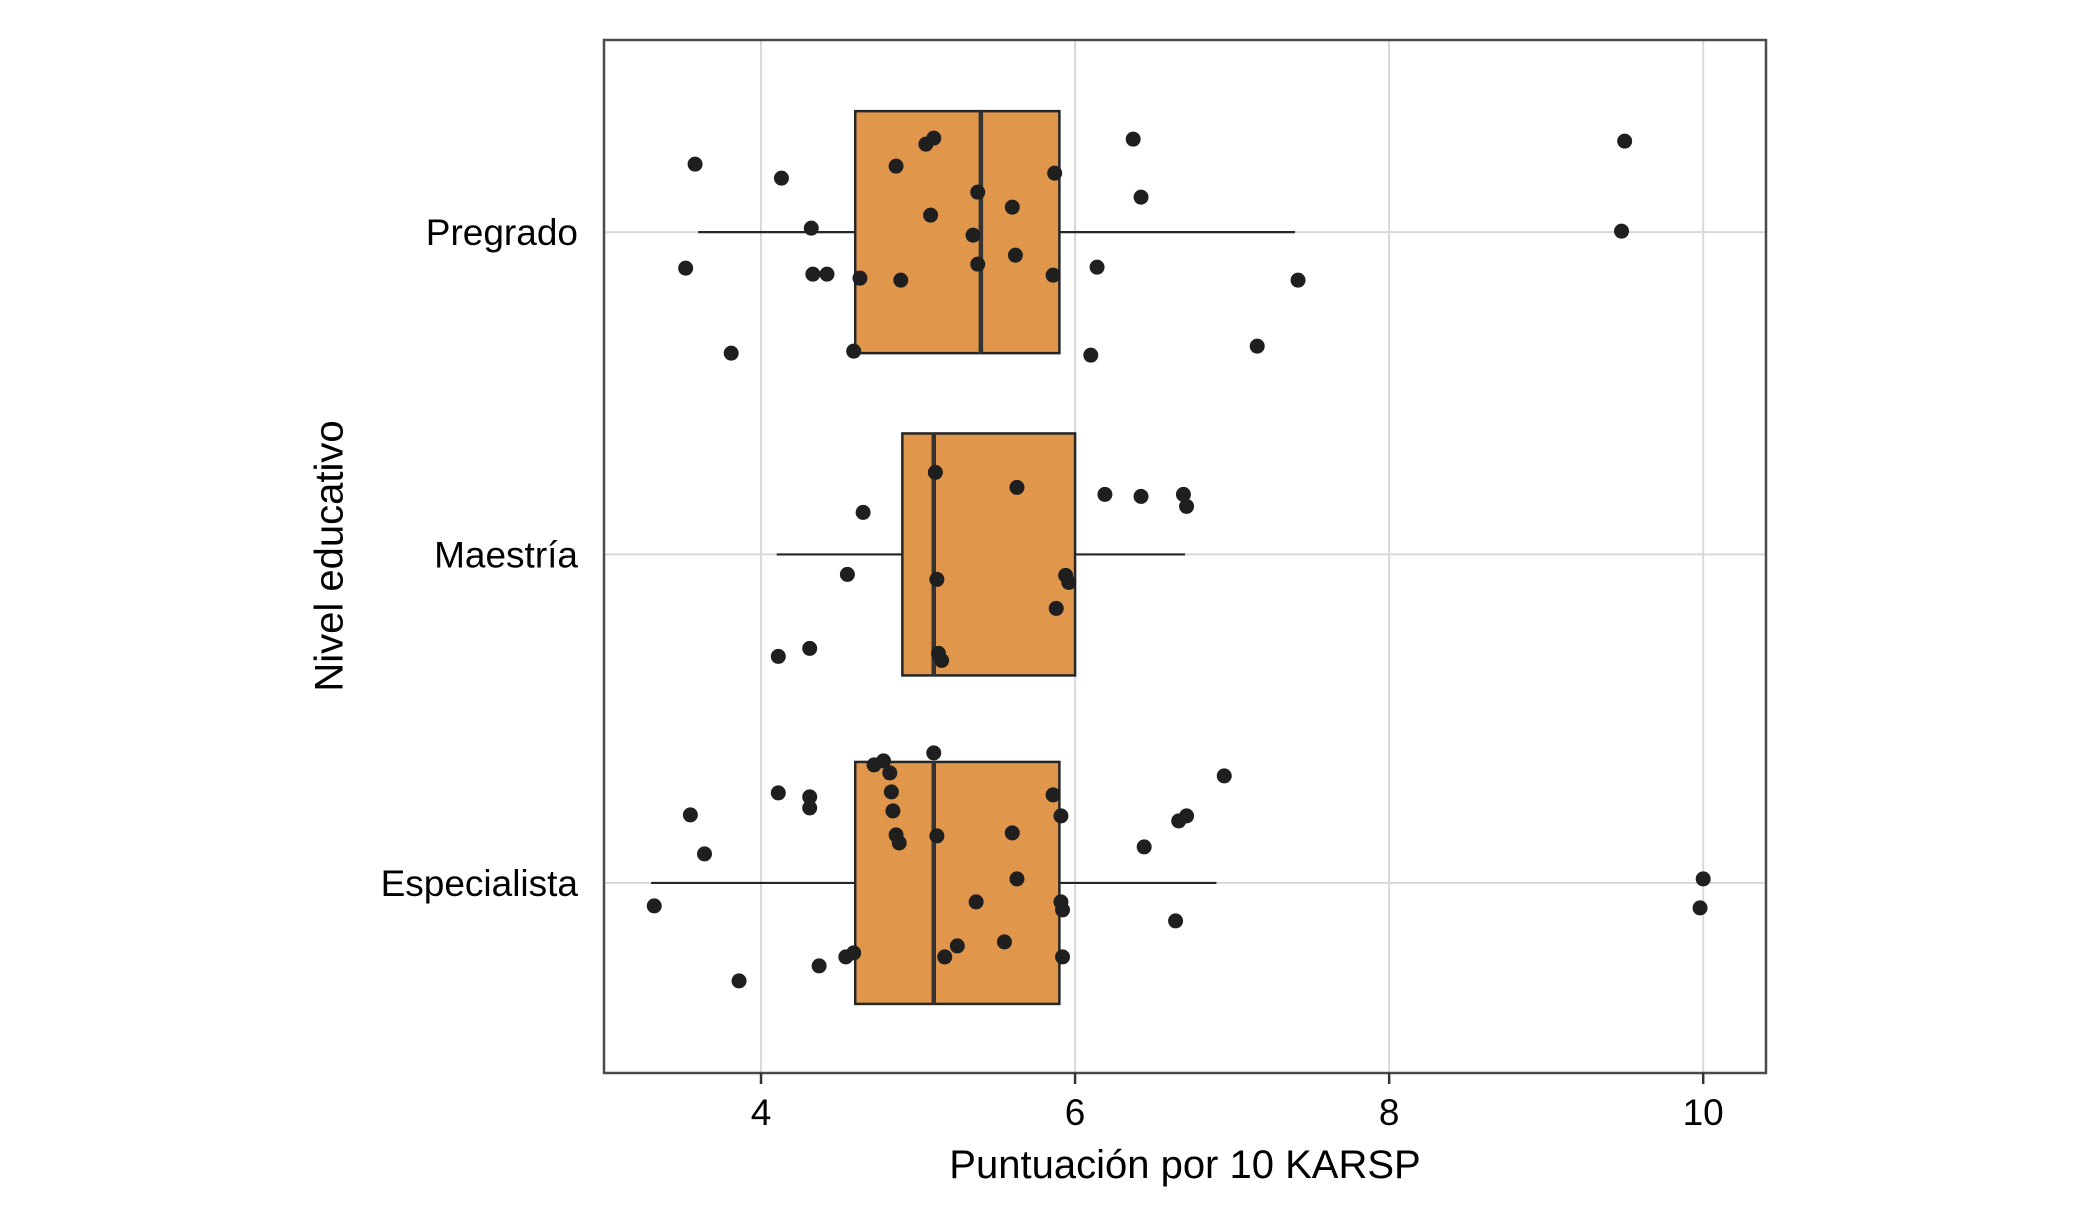 This screenshot has width=2076, height=1207. I want to click on x-tick-label: 6, so click(1075, 1112).